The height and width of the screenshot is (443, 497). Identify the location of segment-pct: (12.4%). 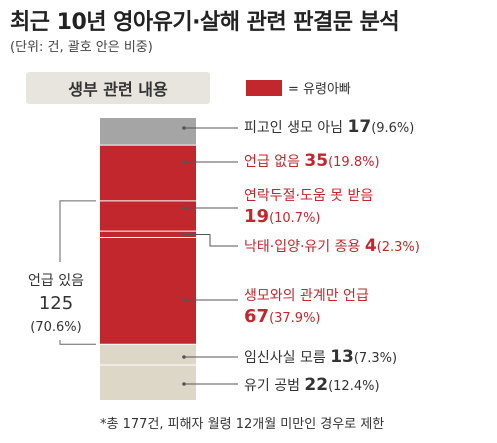
(353, 386).